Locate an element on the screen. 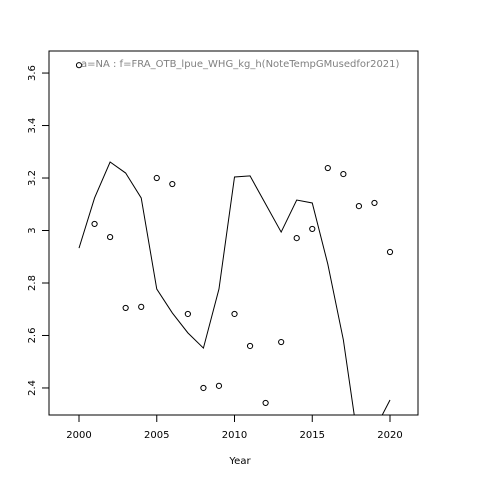 The image size is (480, 480). y-tick-label: 3.6 is located at coordinates (32, 73).